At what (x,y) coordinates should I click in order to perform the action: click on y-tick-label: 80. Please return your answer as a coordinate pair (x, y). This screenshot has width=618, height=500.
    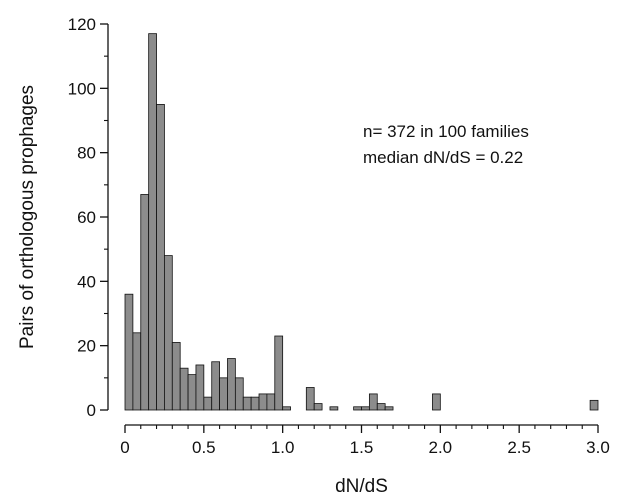
    Looking at the image, I should click on (86, 153).